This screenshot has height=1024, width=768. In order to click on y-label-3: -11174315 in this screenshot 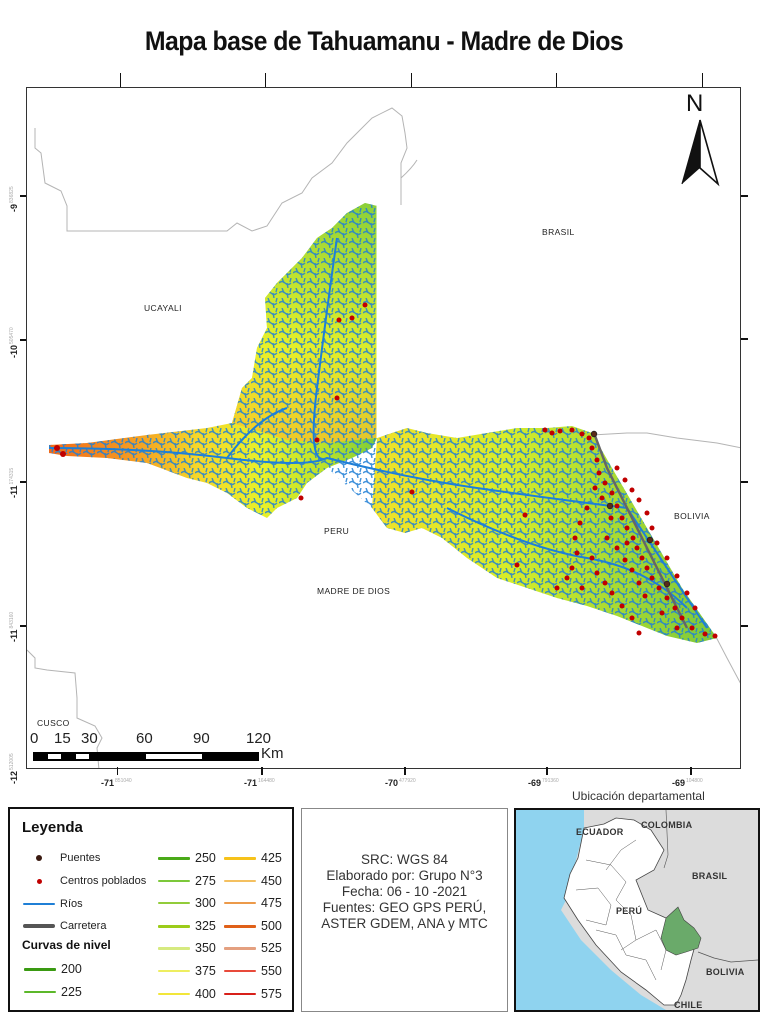, I will do `click(14, 482)`.